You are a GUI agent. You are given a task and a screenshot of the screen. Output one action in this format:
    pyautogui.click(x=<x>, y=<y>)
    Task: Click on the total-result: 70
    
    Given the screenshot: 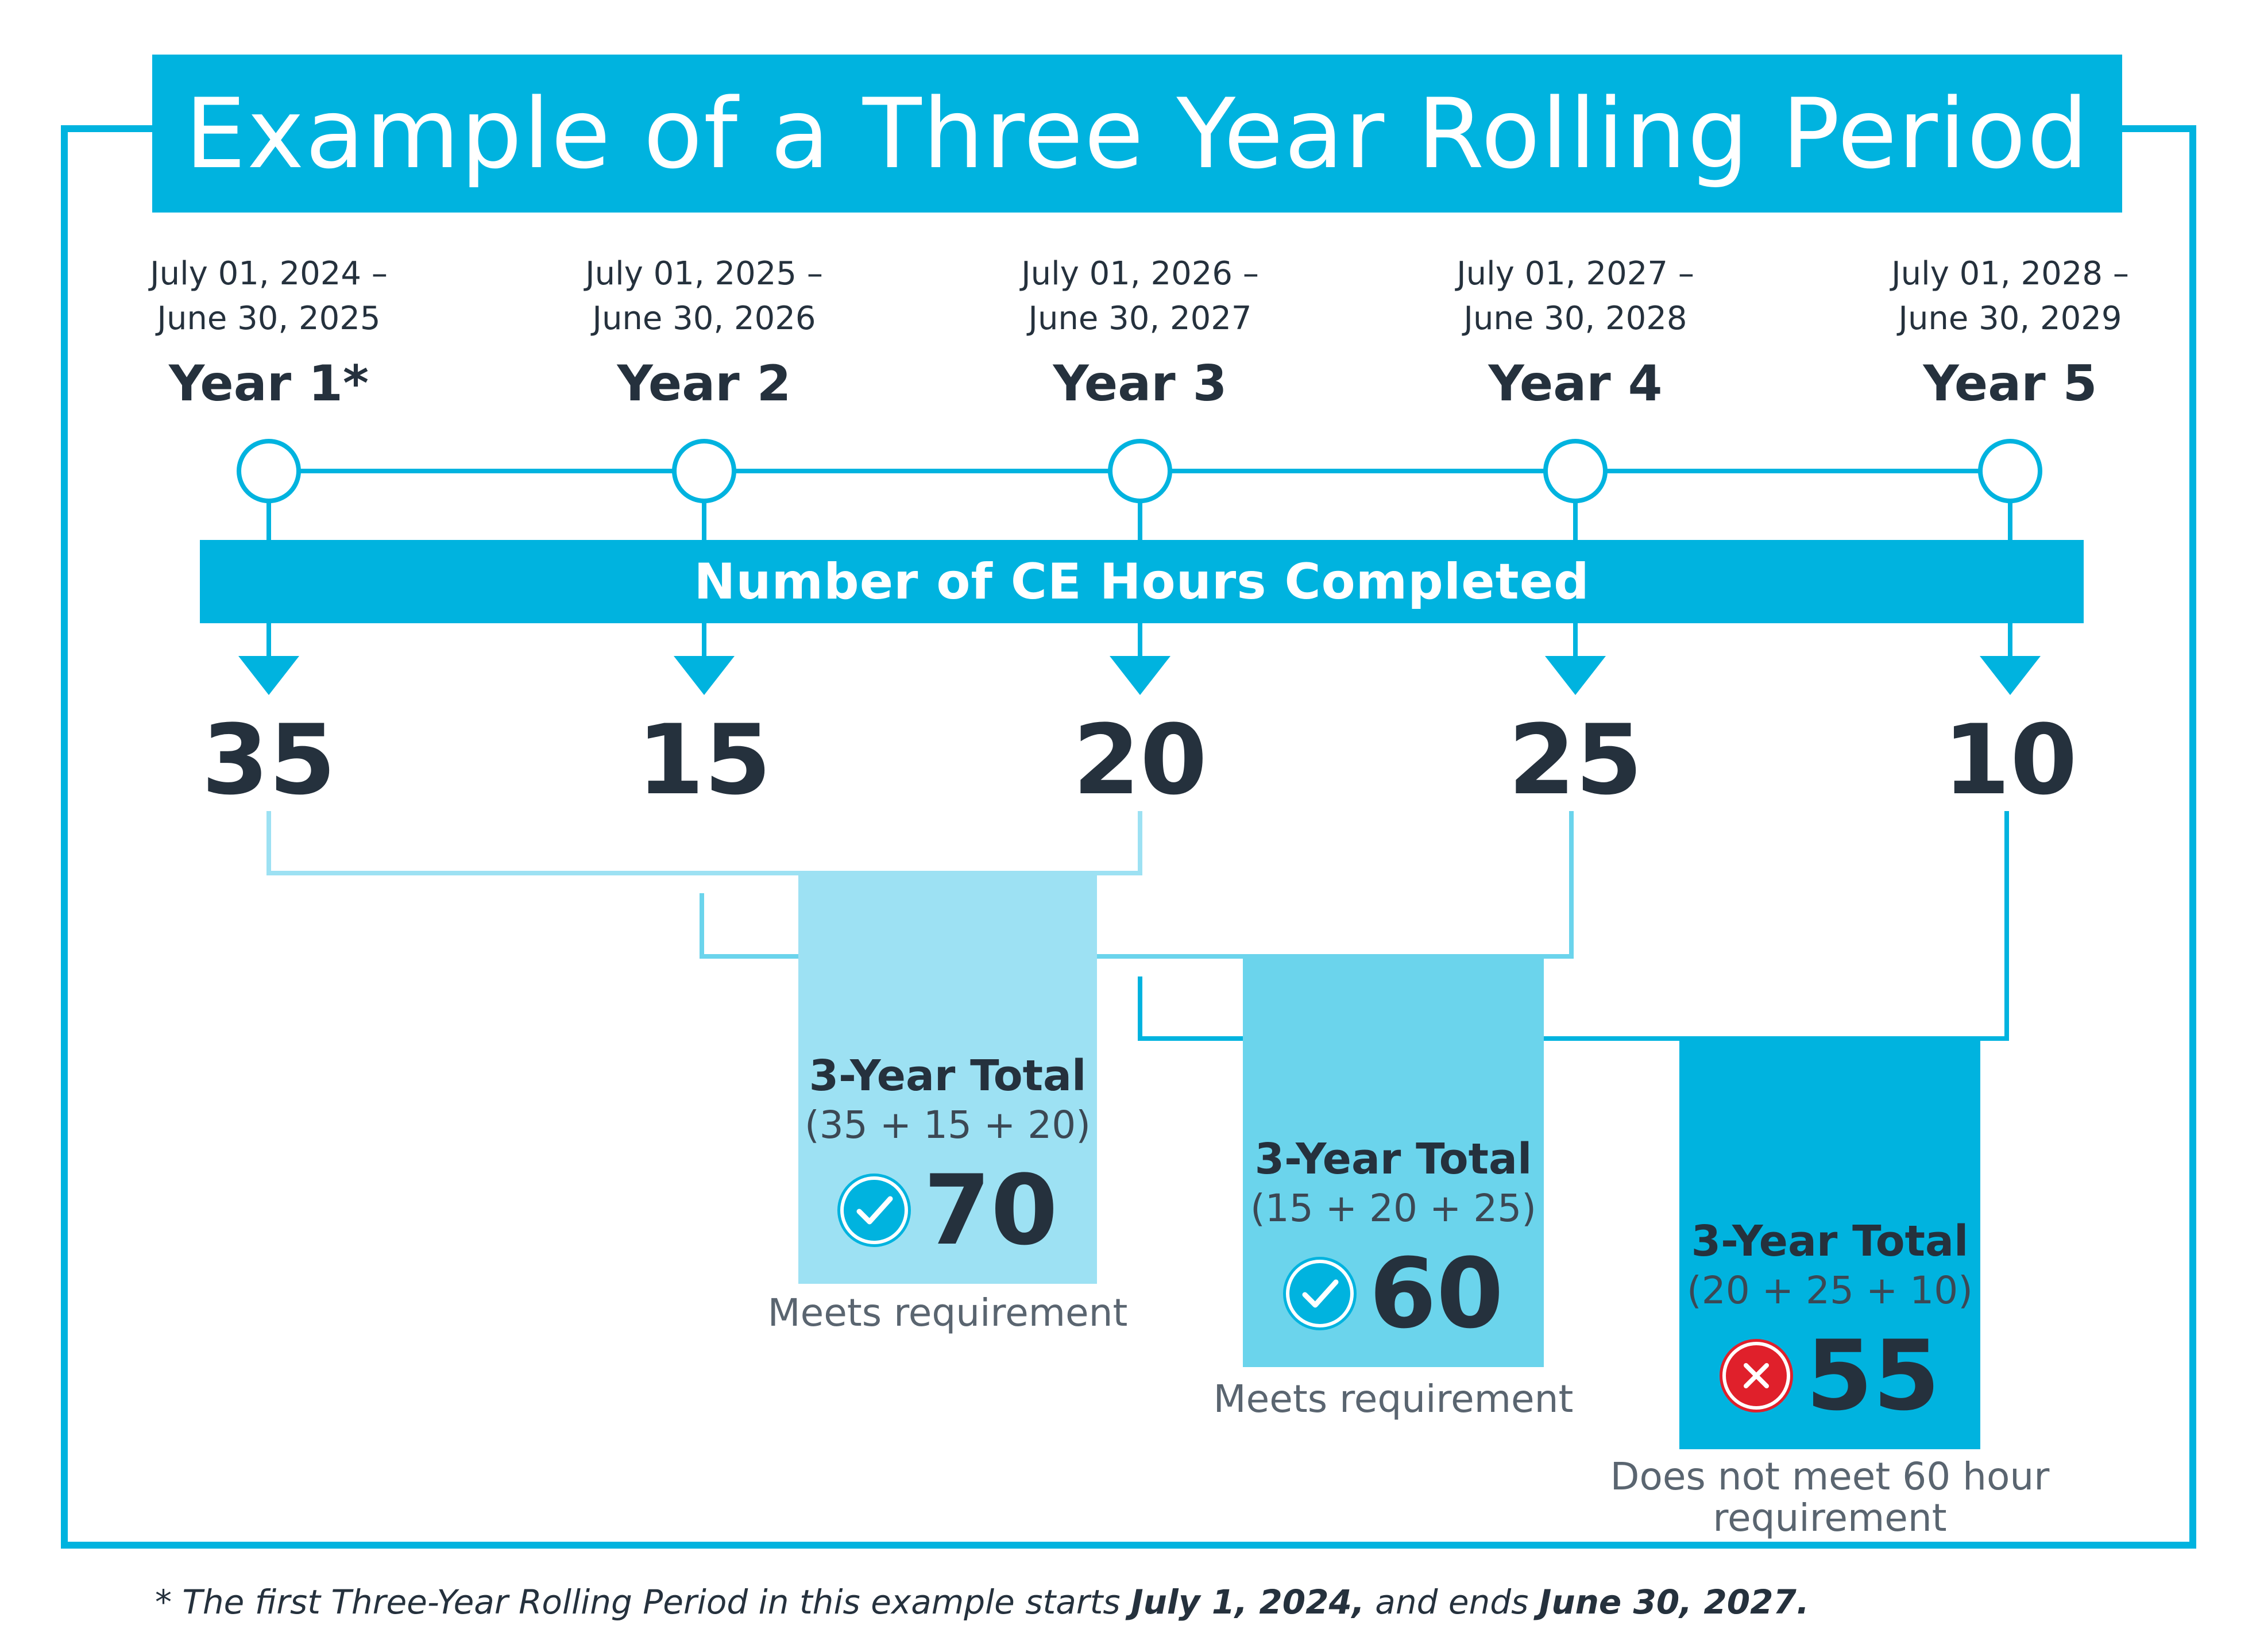 What is the action you would take?
    pyautogui.click(x=948, y=1210)
    